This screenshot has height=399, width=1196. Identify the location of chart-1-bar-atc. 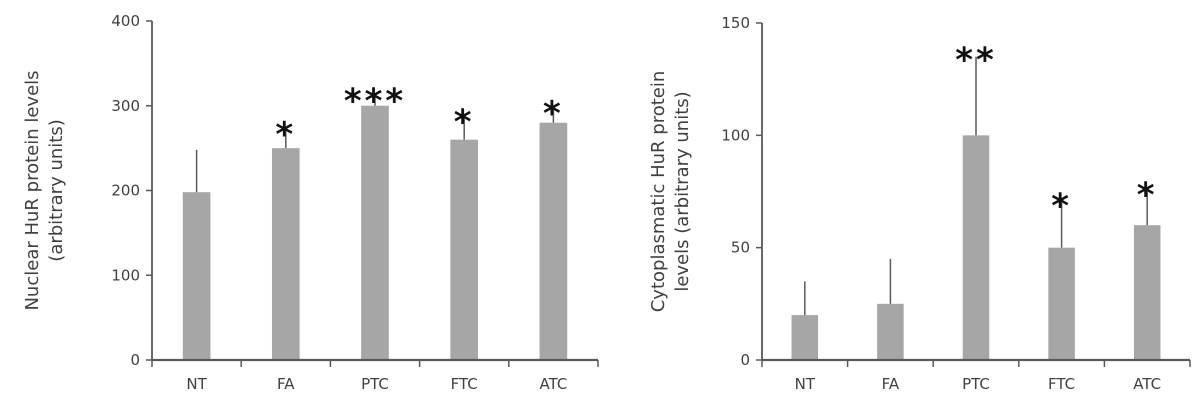
(553, 241).